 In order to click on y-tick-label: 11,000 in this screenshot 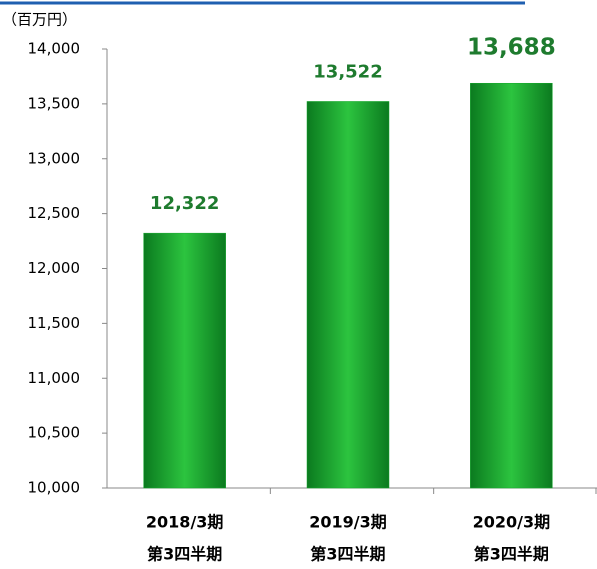, I will do `click(54, 378)`.